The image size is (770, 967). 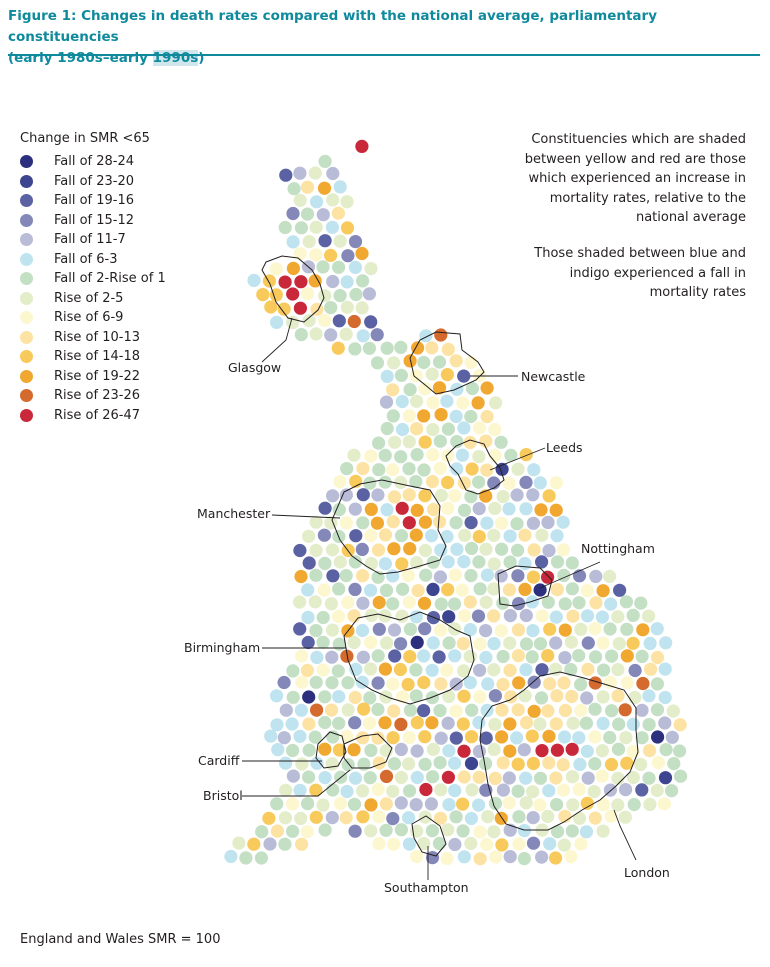 I want to click on legend-label: Rise of 2-5, so click(x=89, y=298).